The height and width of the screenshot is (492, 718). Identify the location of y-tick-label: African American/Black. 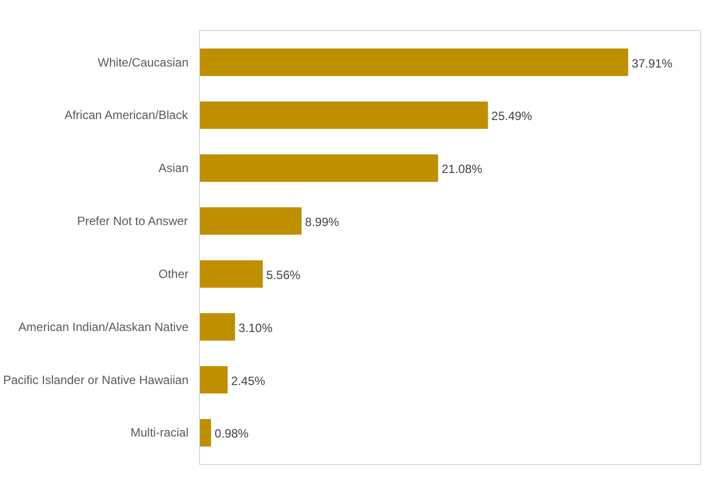
(126, 115).